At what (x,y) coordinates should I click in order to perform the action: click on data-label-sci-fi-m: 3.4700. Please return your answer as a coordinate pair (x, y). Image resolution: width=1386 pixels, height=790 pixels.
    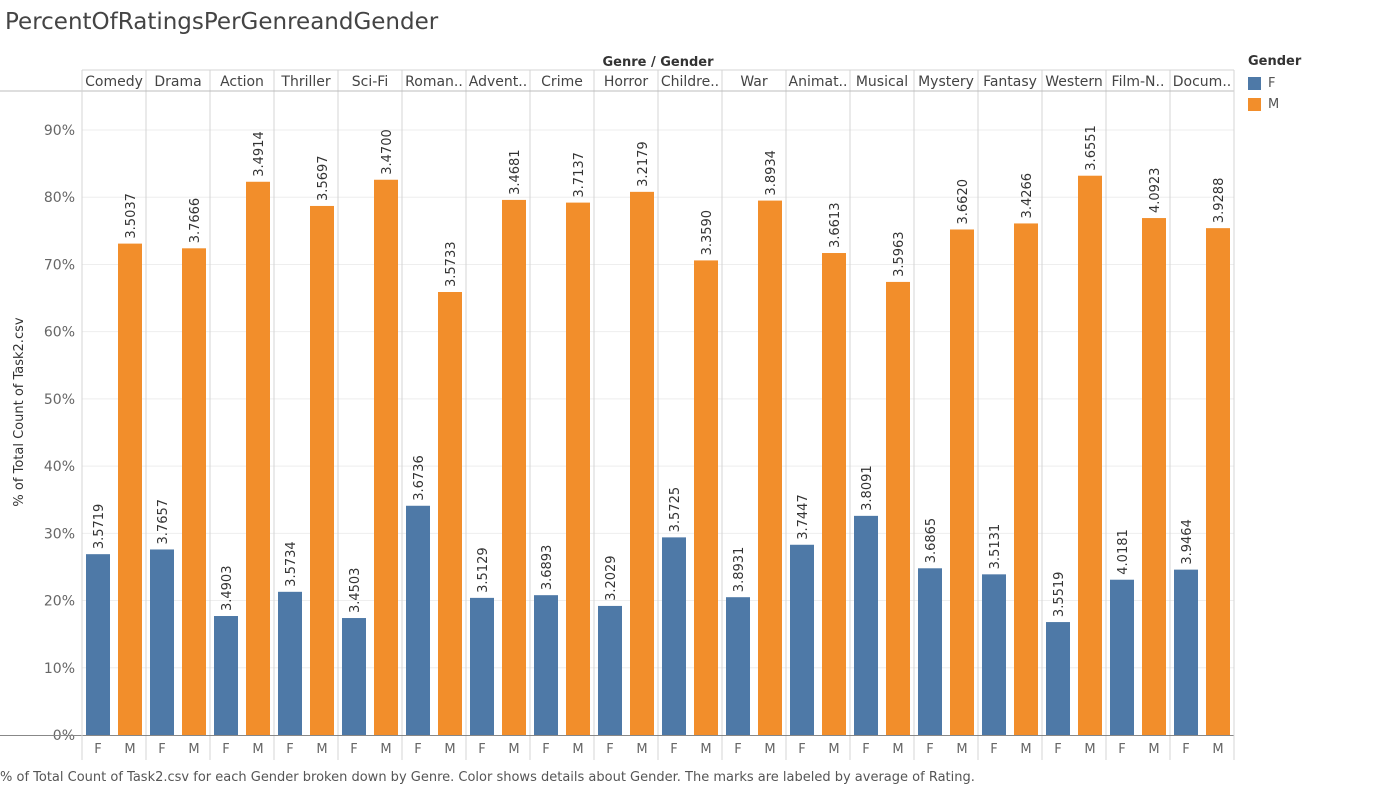
    Looking at the image, I should click on (387, 152).